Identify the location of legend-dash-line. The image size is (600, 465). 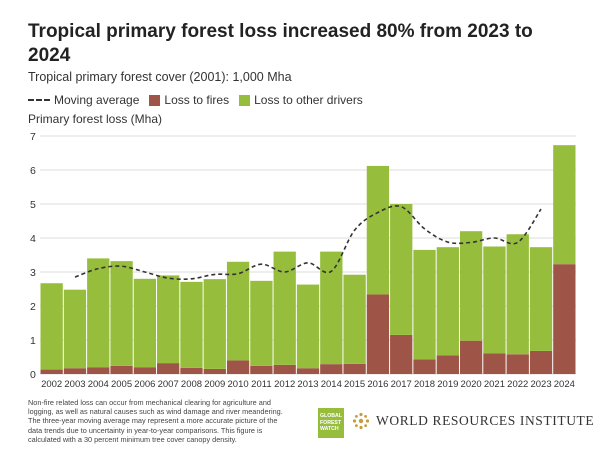
(39, 100).